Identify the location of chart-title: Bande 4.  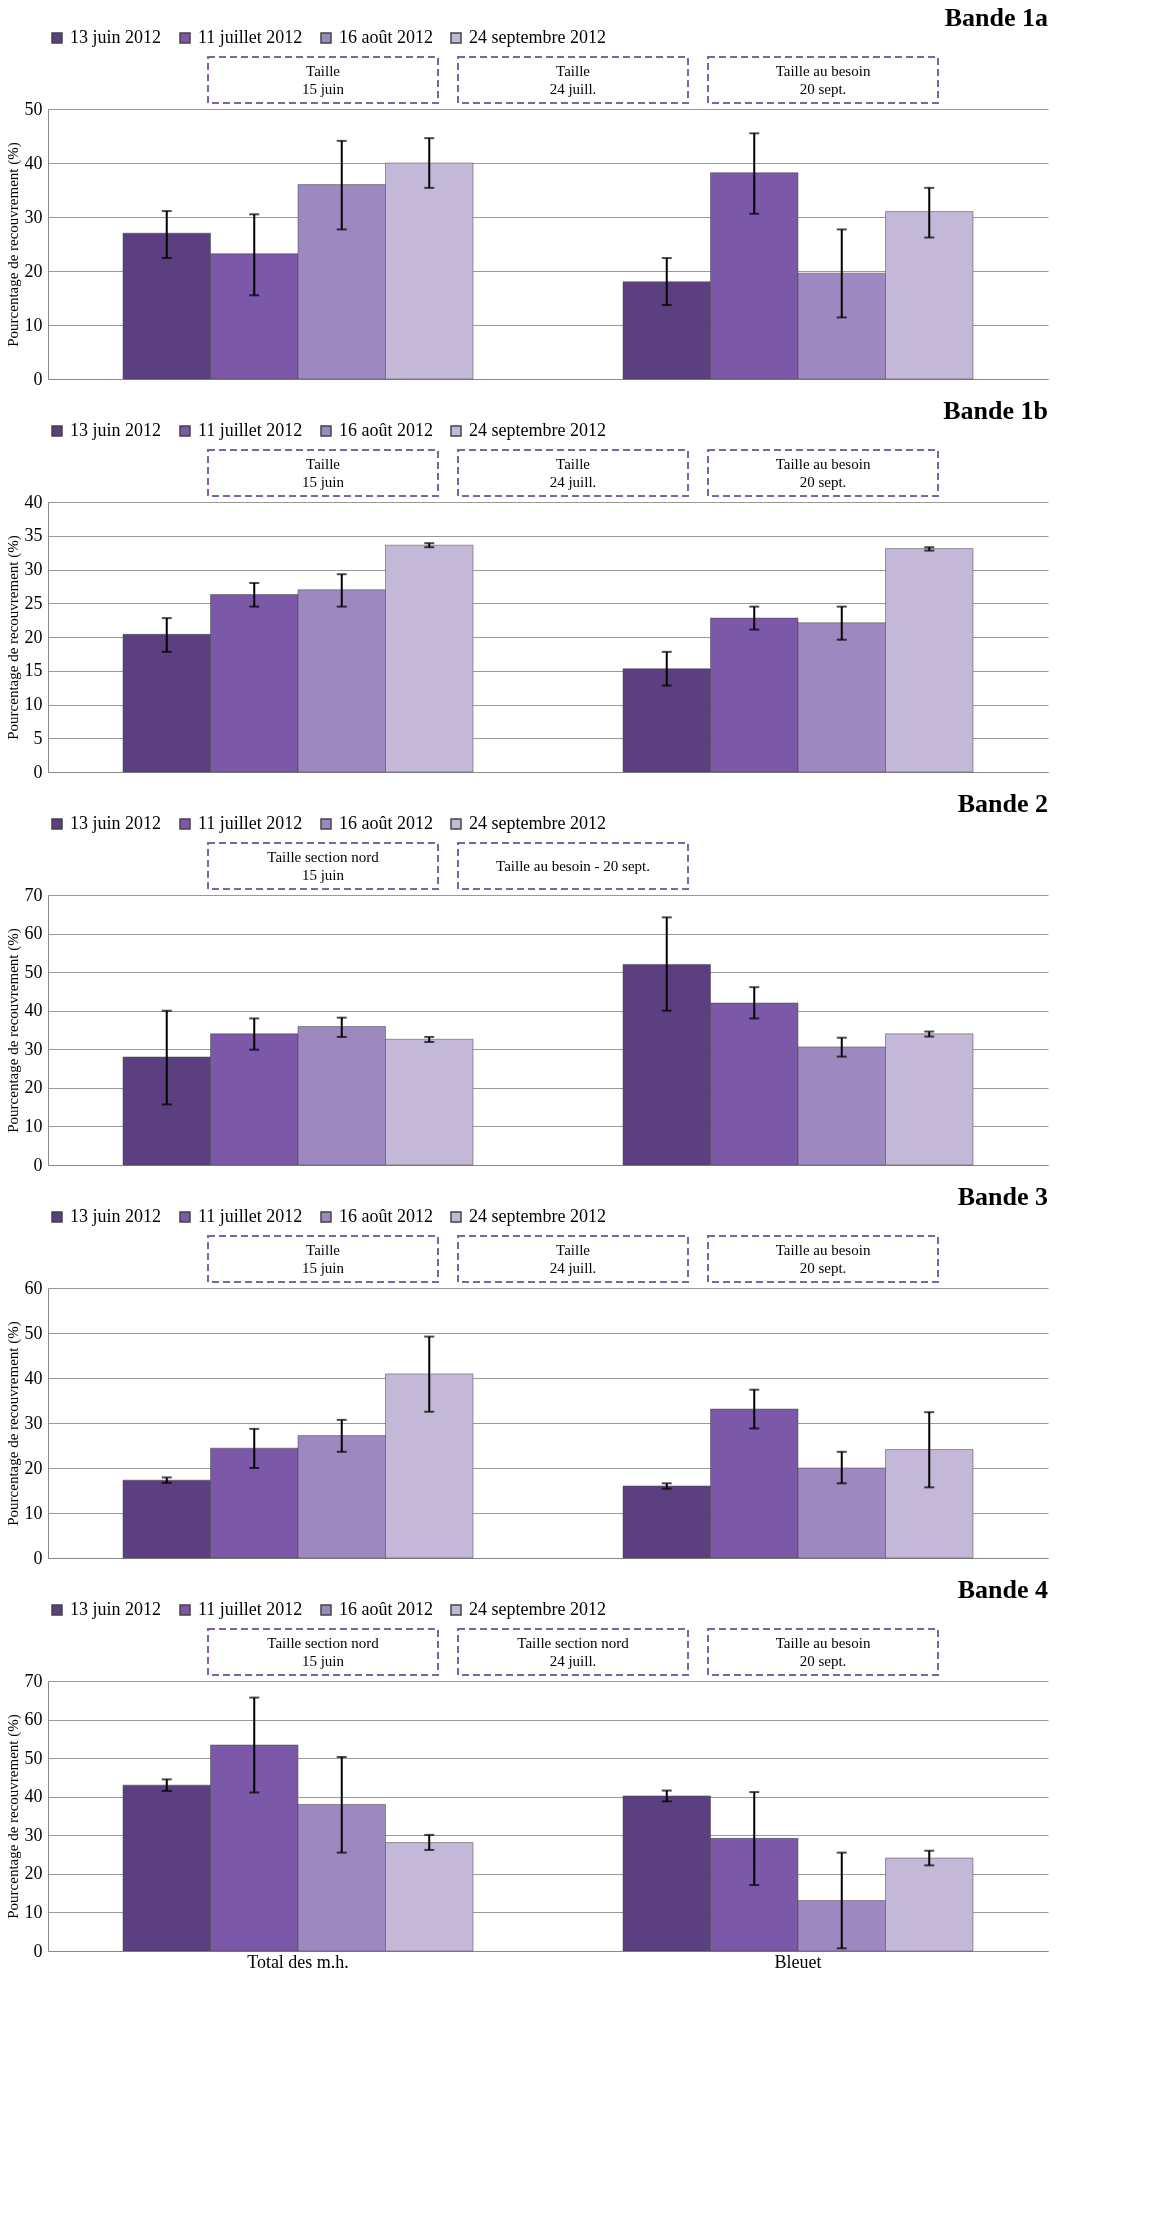
(1002, 1589).